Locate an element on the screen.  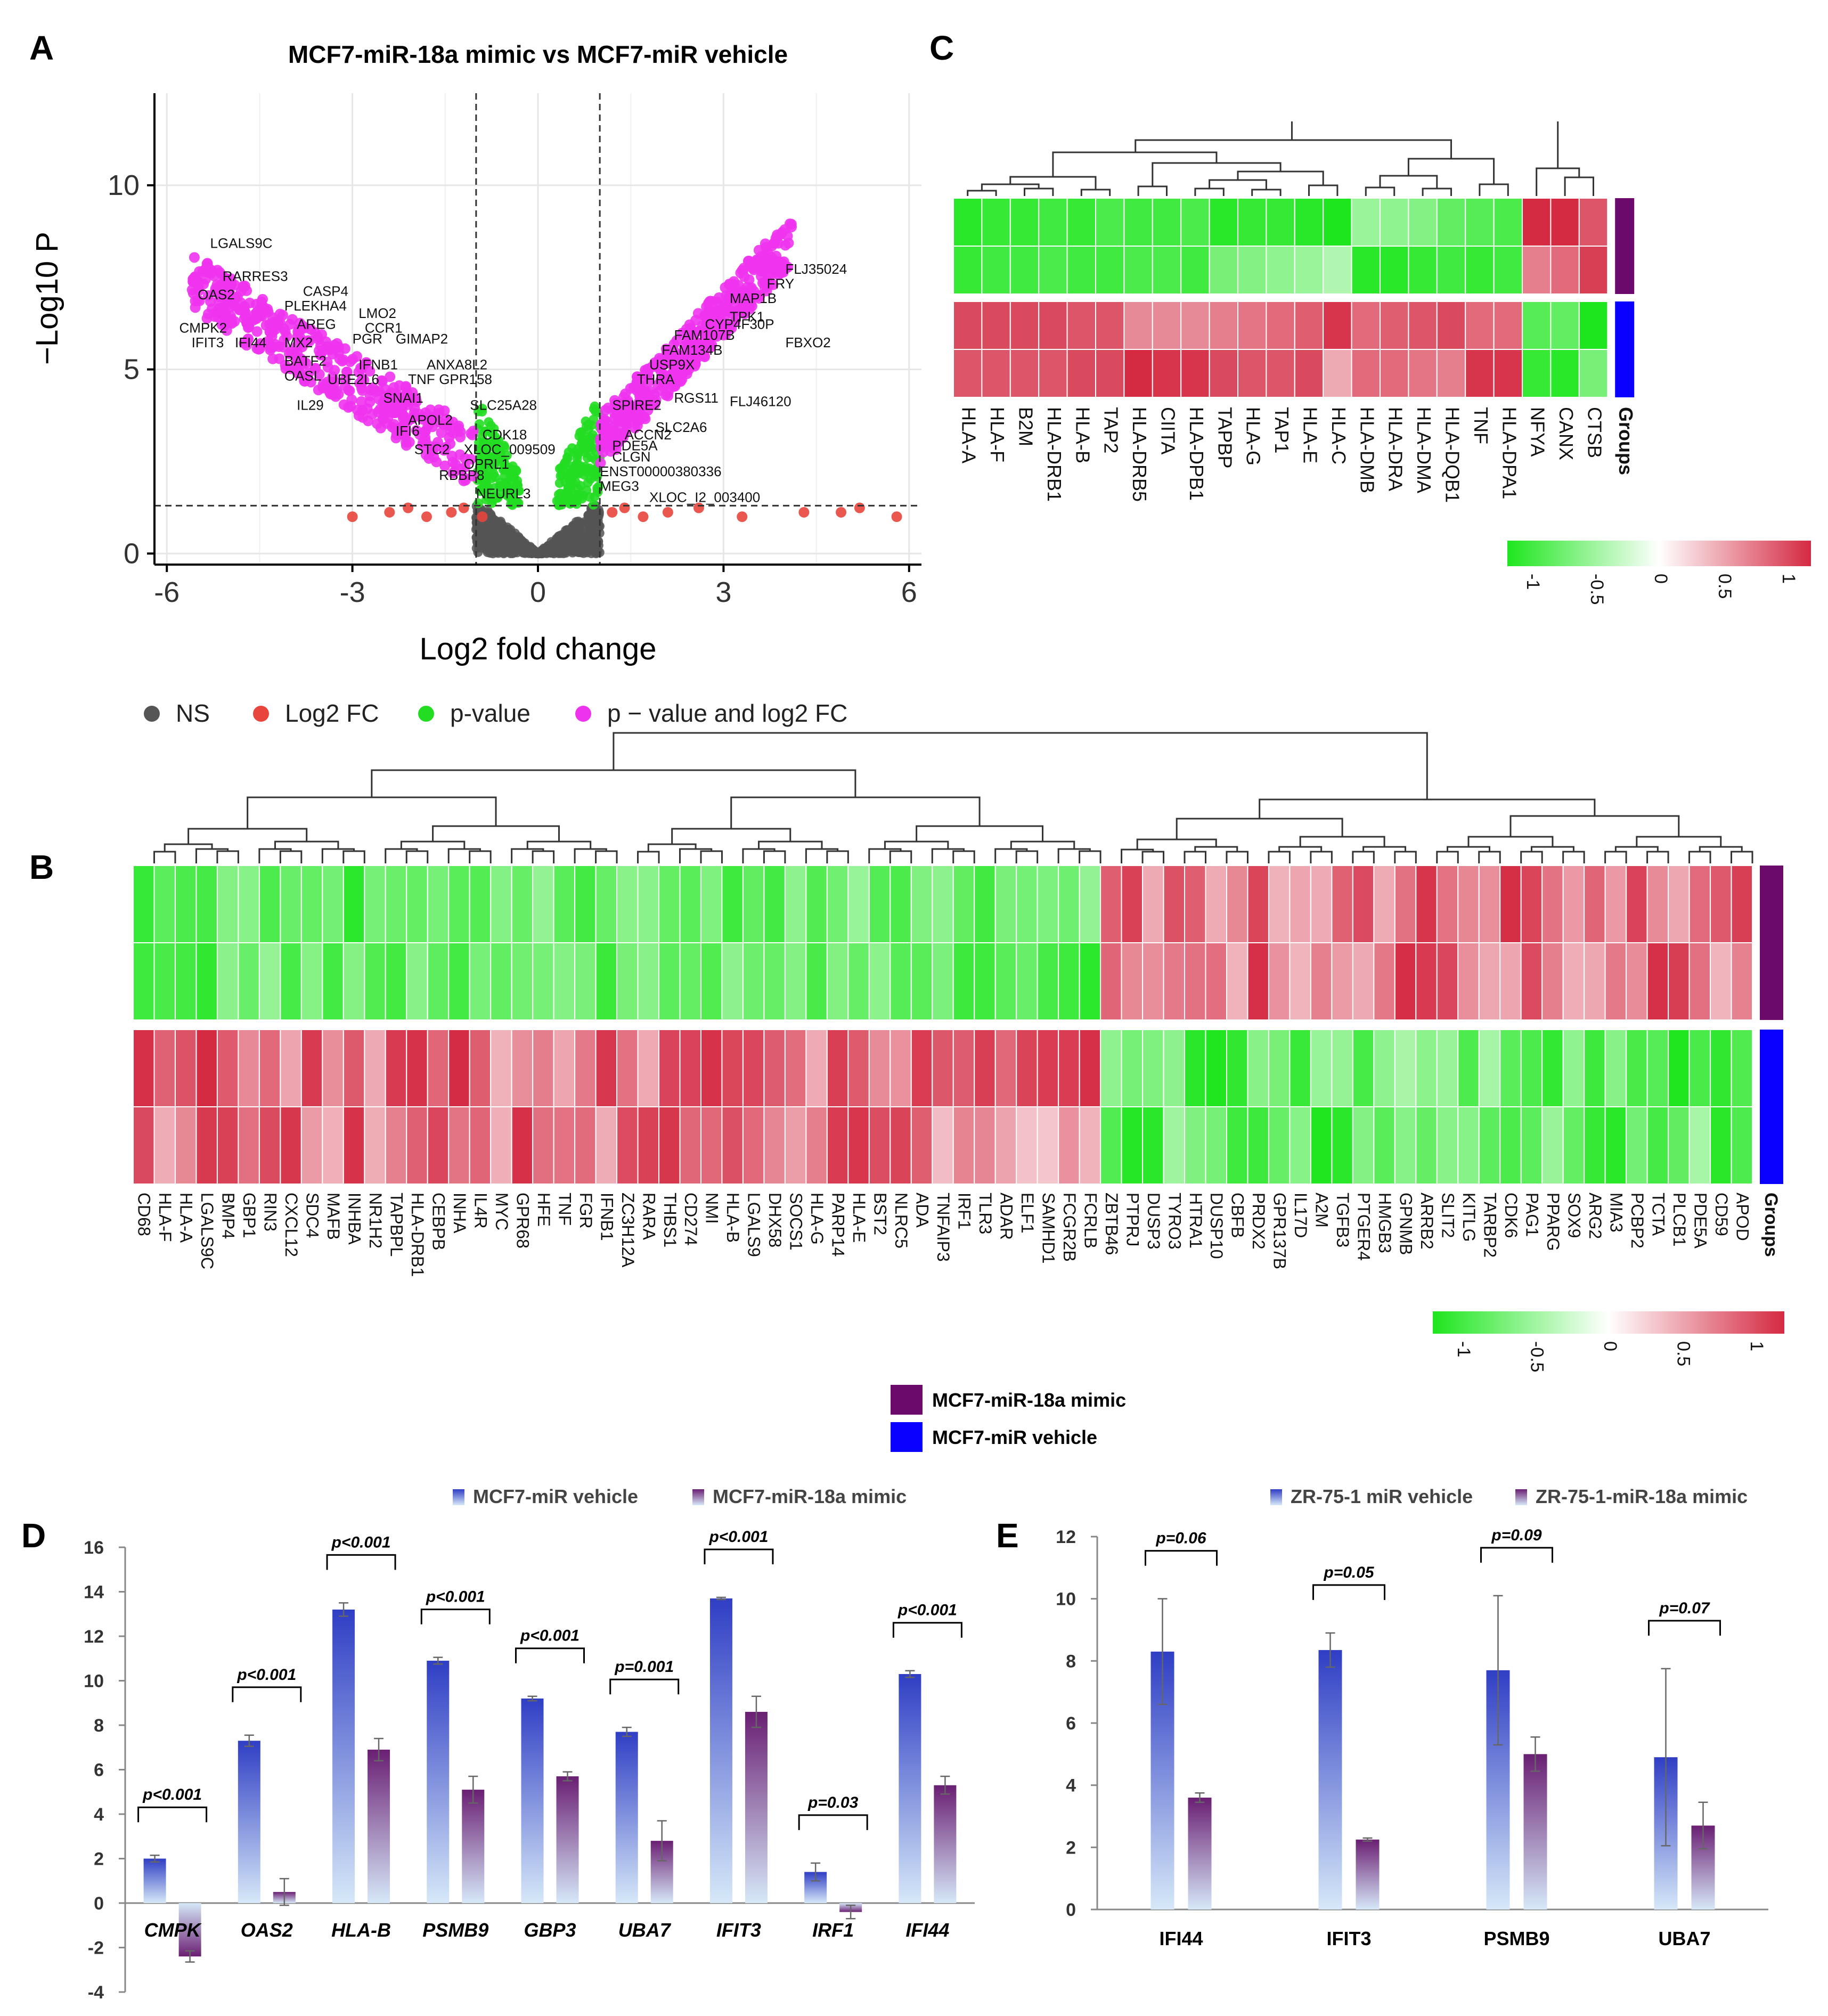
volcano-gene-label: RGS11 is located at coordinates (696, 398).